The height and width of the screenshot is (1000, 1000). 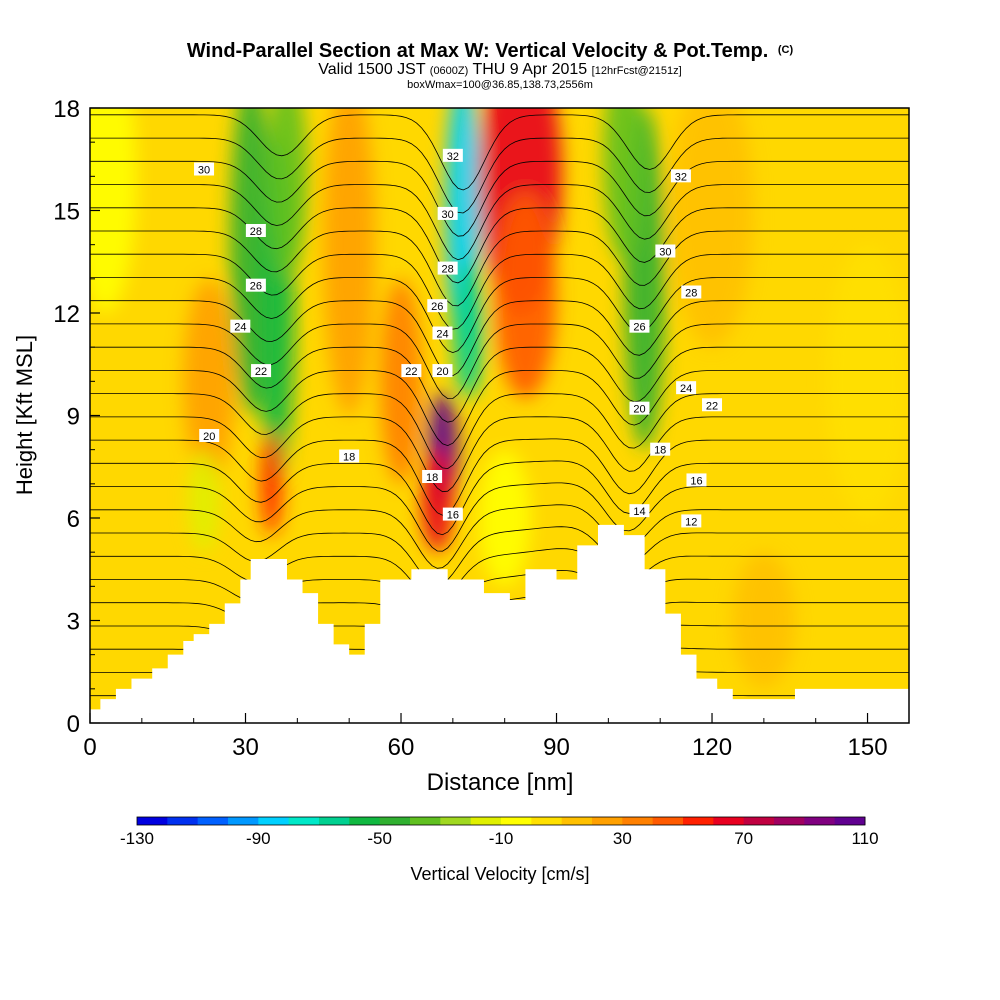 What do you see at coordinates (66, 109) in the screenshot?
I see `y-tick-label: 18` at bounding box center [66, 109].